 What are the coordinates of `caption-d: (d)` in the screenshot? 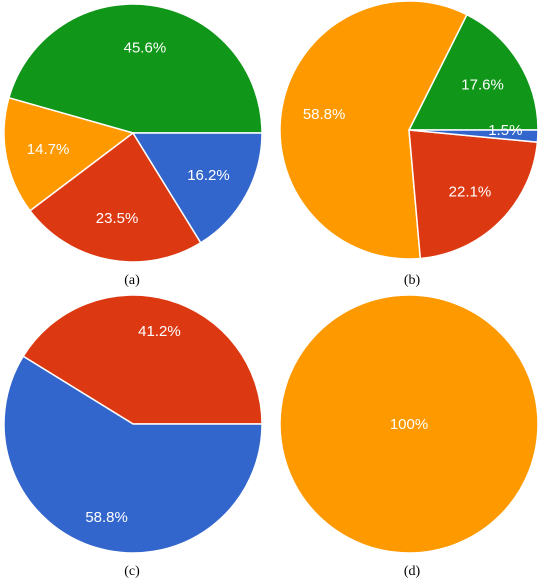 It's located at (412, 571).